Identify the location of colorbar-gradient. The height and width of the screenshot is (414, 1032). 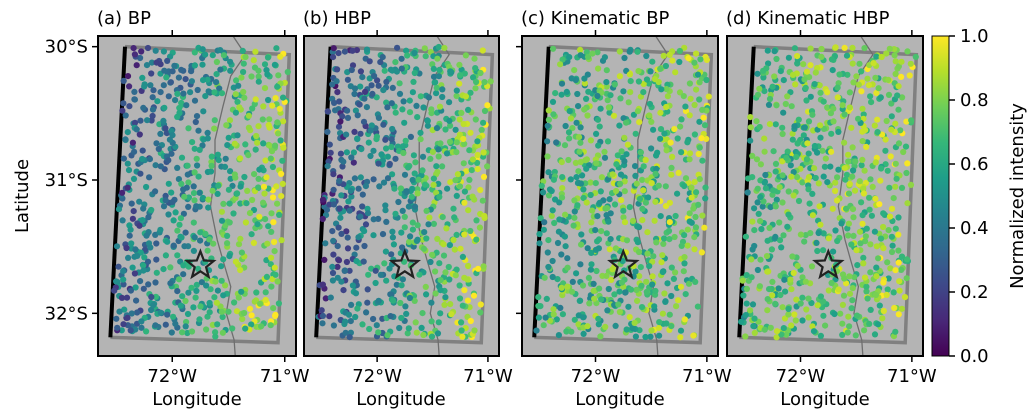
(940, 196).